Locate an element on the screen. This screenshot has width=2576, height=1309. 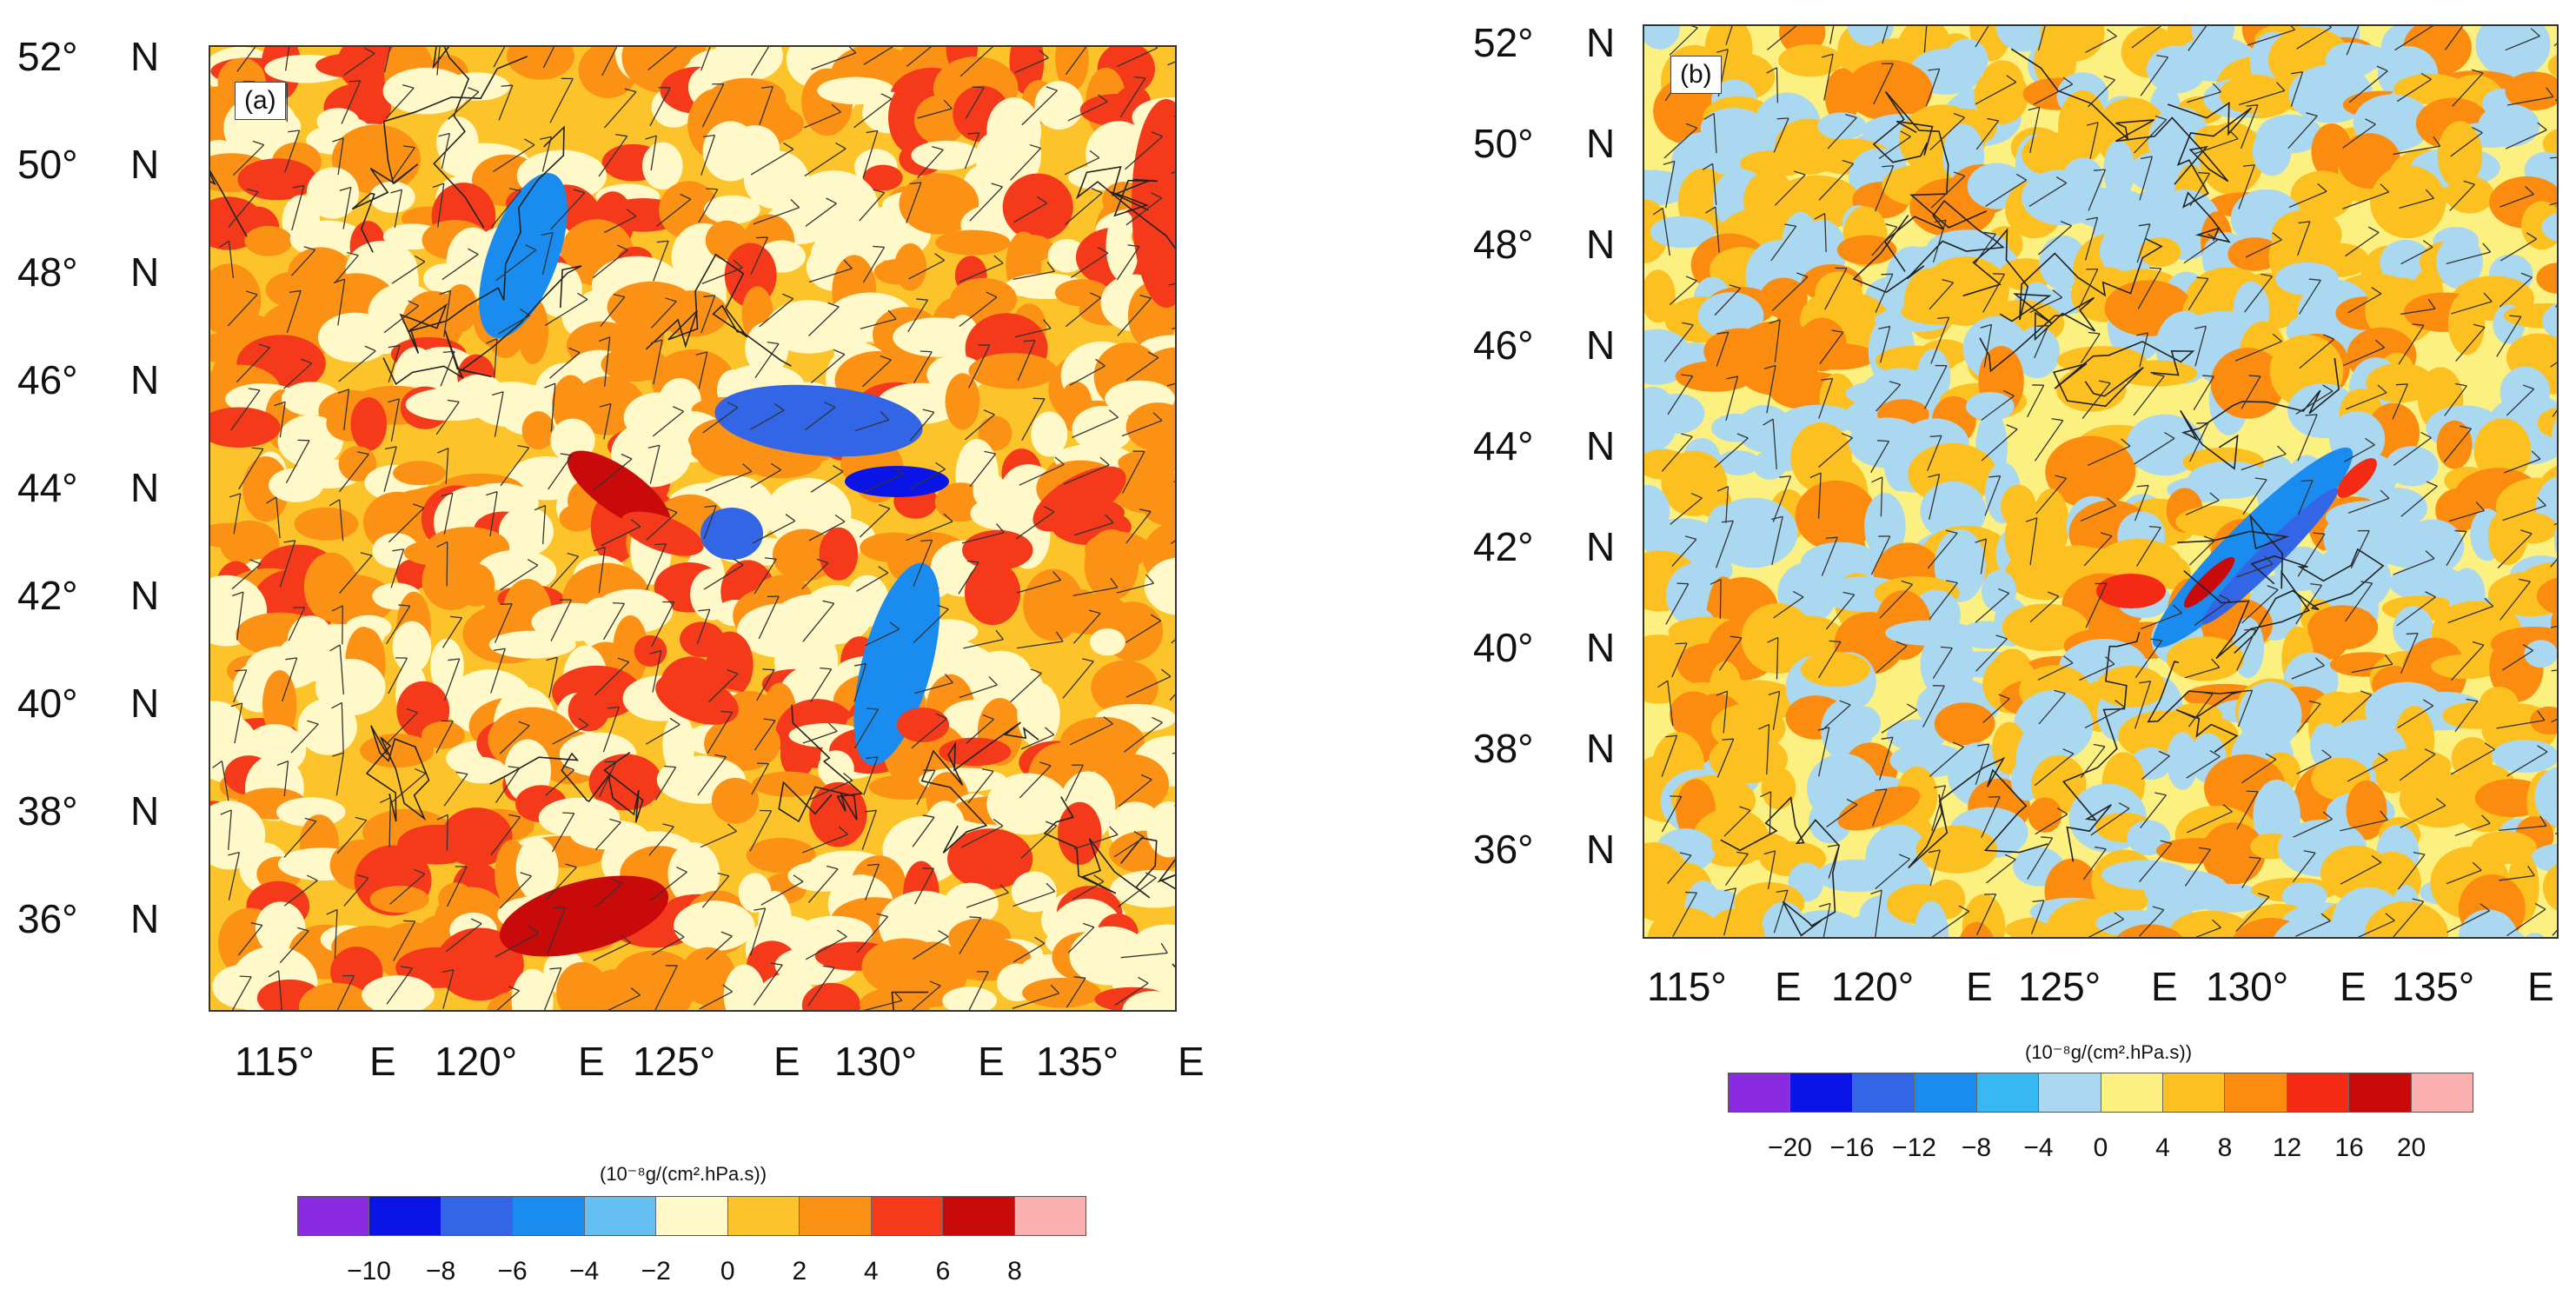
field-anomaly is located at coordinates (2357, 478).